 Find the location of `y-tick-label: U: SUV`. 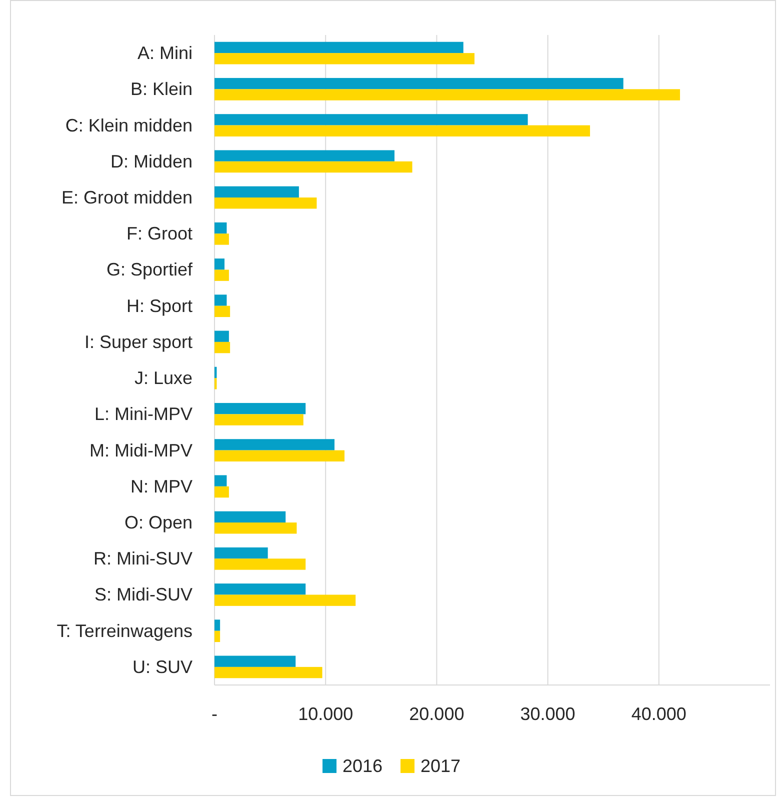

y-tick-label: U: SUV is located at coordinates (162, 666).